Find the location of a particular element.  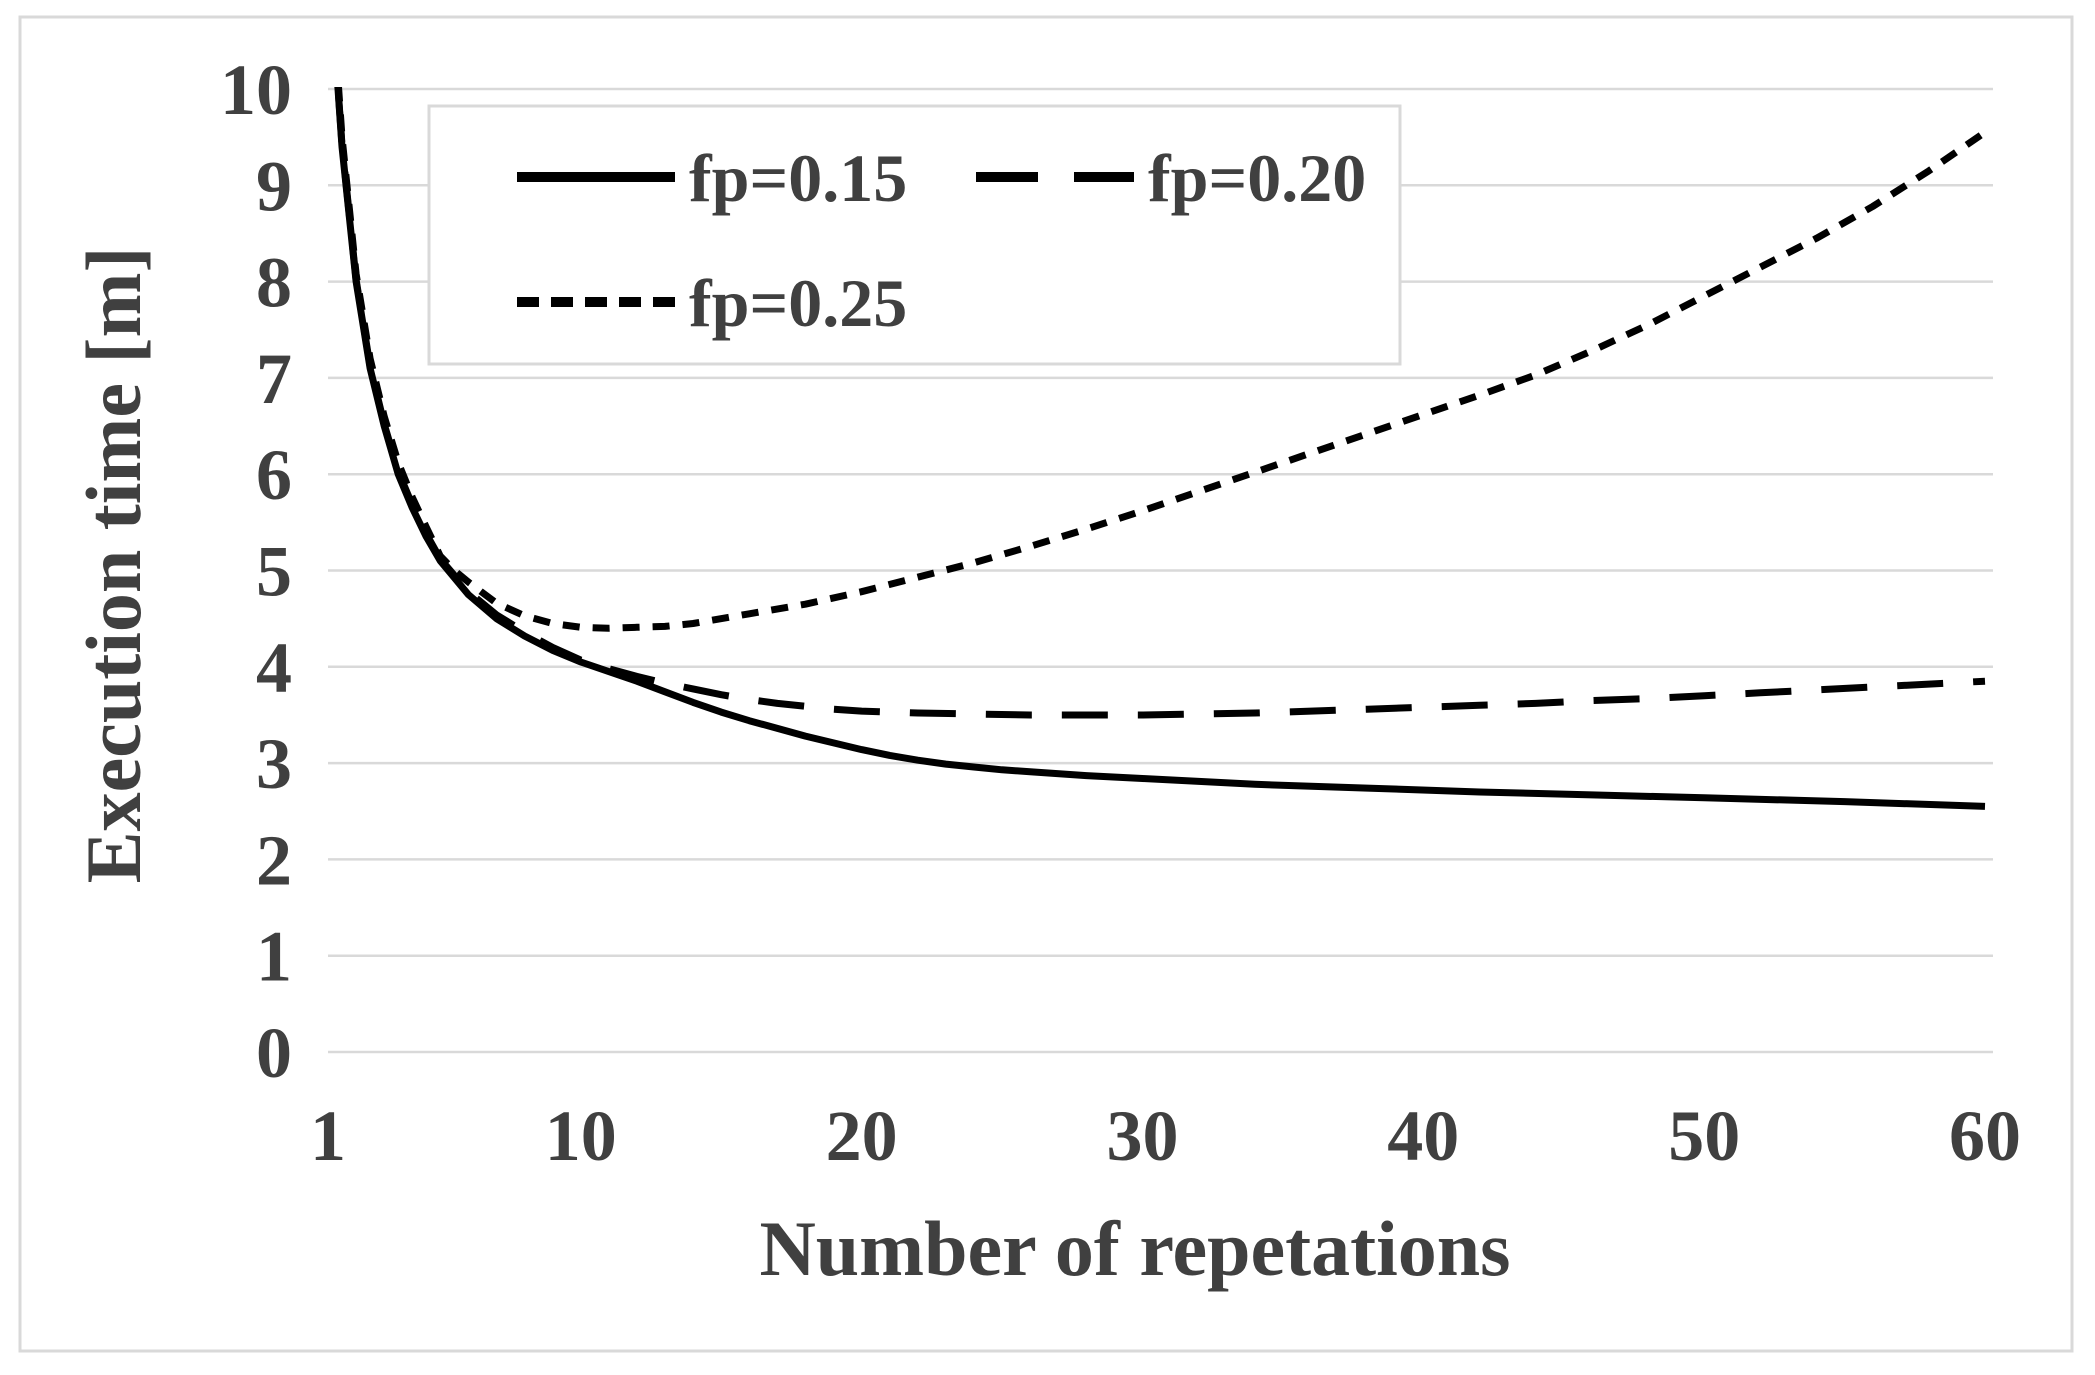

x-tick-label-10: 10 is located at coordinates (581, 1136).